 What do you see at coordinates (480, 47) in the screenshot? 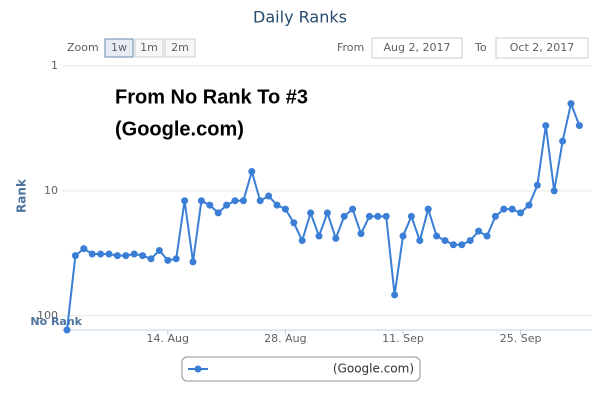
I see `to-label: To` at bounding box center [480, 47].